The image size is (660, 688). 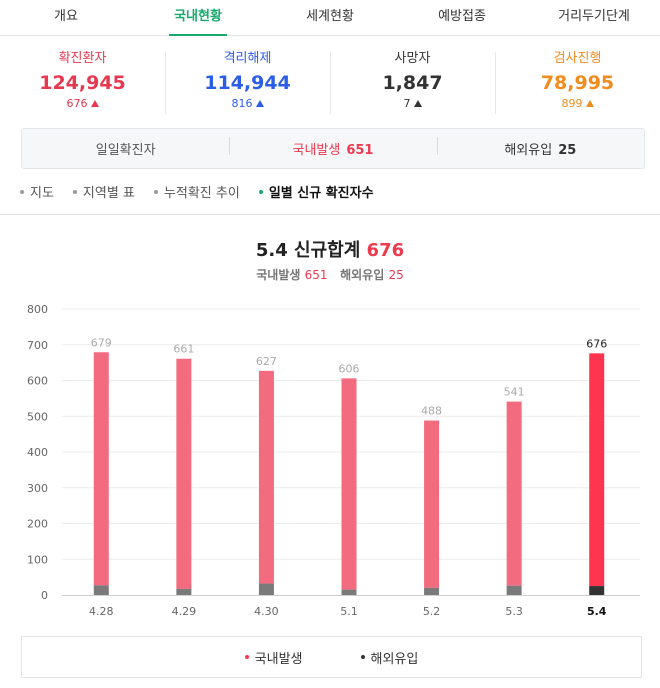 What do you see at coordinates (396, 275) in the screenshot?
I see `chart-sub-overseas-value: 25` at bounding box center [396, 275].